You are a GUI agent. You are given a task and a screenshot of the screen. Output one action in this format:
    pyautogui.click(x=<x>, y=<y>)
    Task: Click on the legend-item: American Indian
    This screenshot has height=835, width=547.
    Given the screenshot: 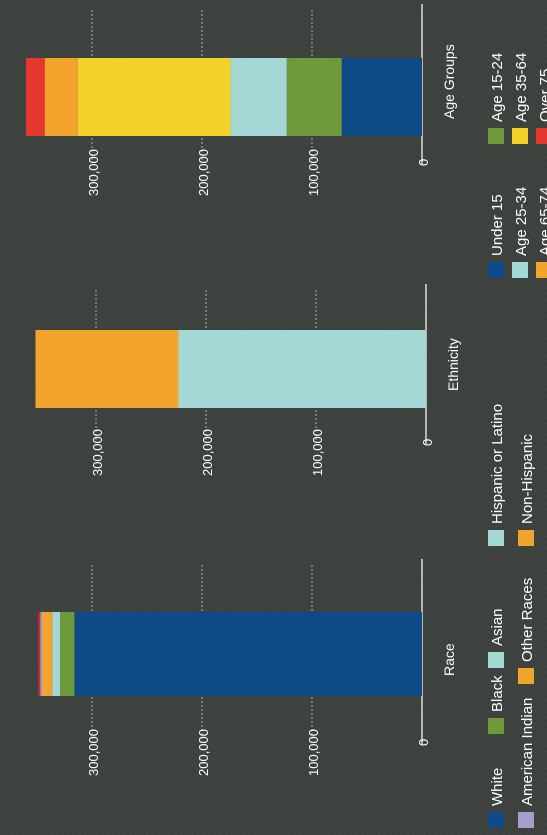 What is the action you would take?
    pyautogui.click(x=527, y=763)
    